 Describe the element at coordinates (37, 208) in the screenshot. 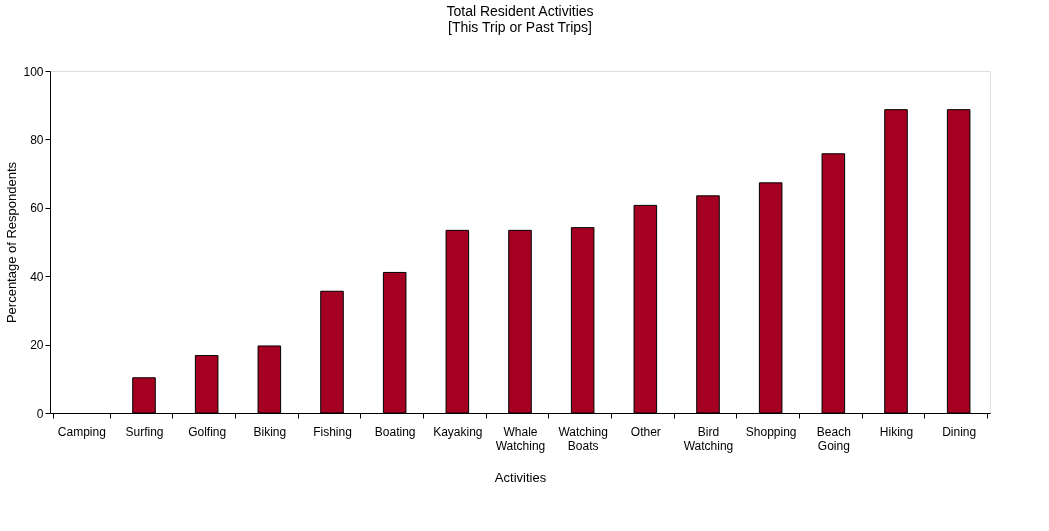

I see `y-tick-label: 60` at that location.